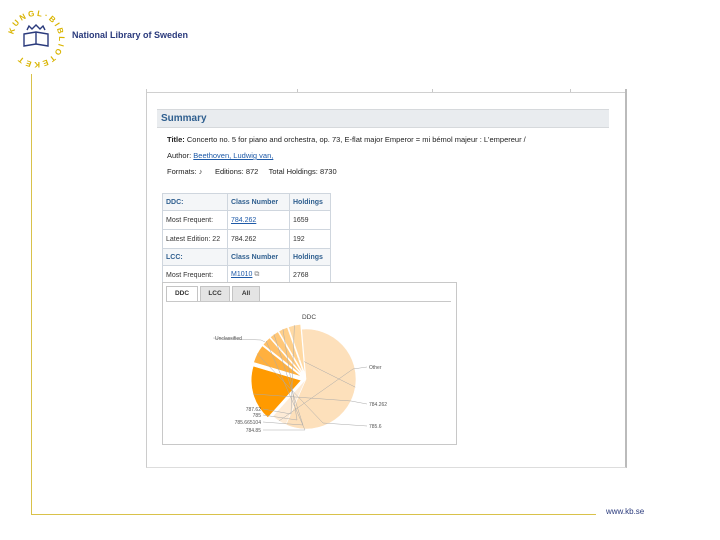 The image size is (720, 540). What do you see at coordinates (258, 239) in the screenshot?
I see `ddc-class-number: 784.262` at bounding box center [258, 239].